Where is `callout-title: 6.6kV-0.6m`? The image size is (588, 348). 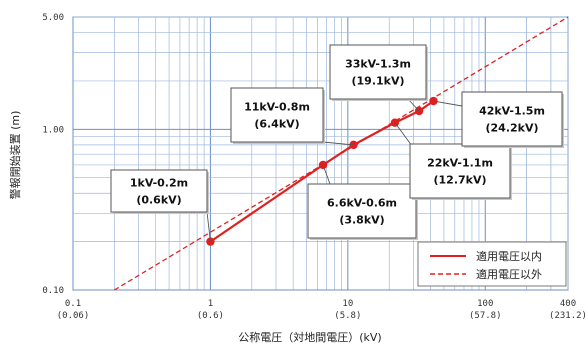
callout-title: 6.6kV-0.6m is located at coordinates (362, 203).